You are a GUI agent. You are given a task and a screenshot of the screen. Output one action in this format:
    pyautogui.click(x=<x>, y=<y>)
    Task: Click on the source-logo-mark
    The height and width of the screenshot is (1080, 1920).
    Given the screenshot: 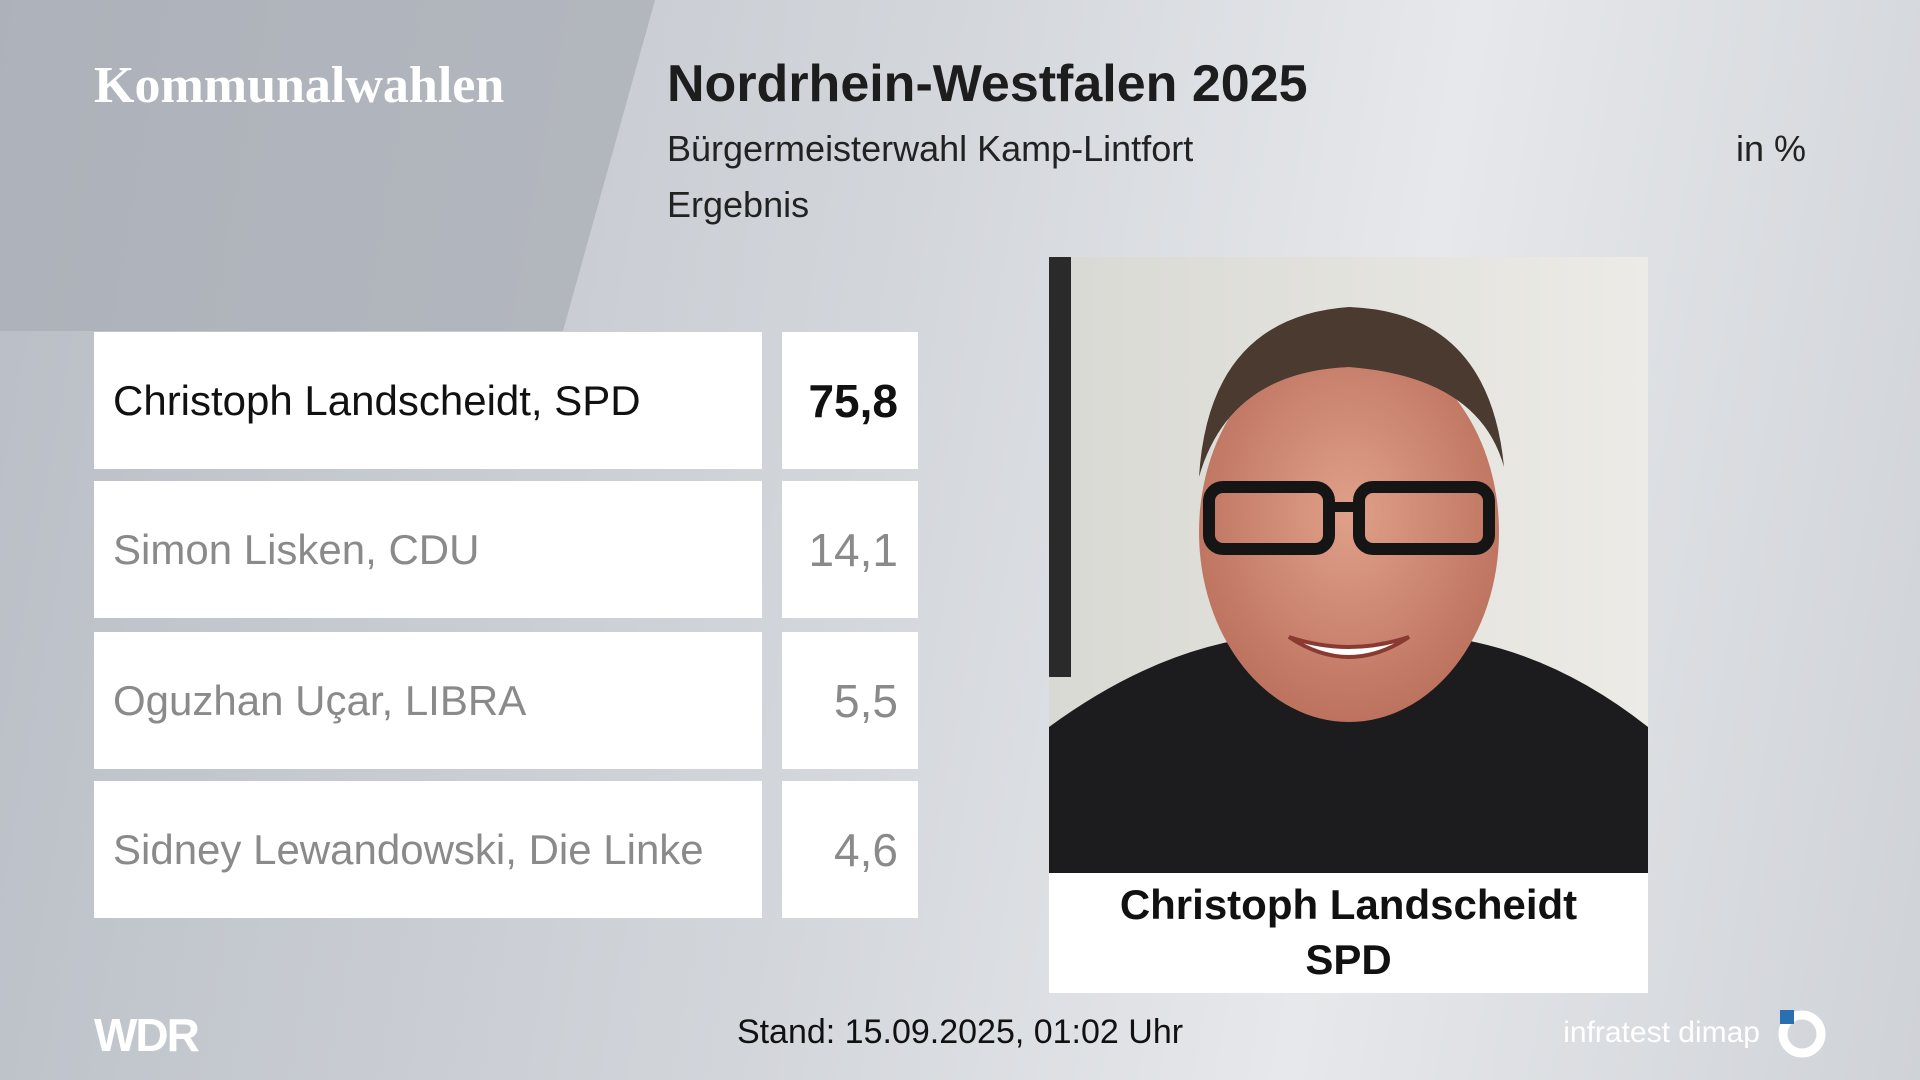 What is the action you would take?
    pyautogui.click(x=1787, y=1017)
    